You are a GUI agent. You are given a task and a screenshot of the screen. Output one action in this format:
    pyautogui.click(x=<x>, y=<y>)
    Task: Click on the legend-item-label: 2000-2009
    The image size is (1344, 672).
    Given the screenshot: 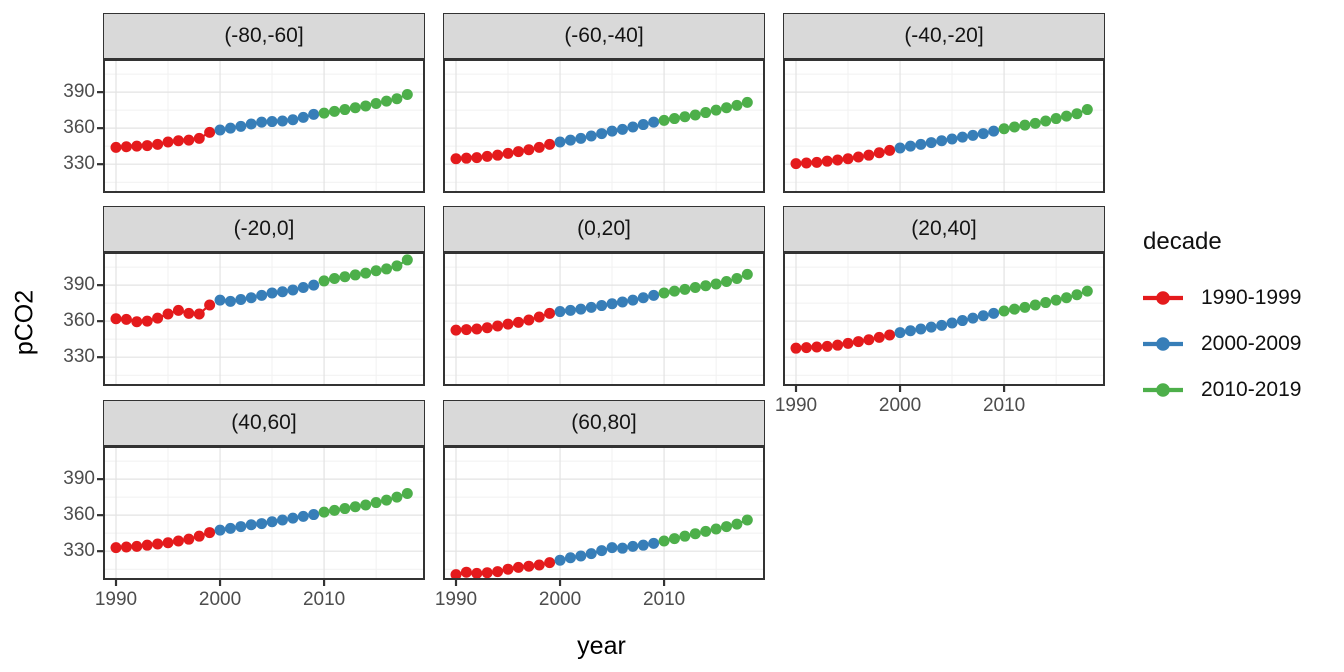 What is the action you would take?
    pyautogui.click(x=1251, y=343)
    